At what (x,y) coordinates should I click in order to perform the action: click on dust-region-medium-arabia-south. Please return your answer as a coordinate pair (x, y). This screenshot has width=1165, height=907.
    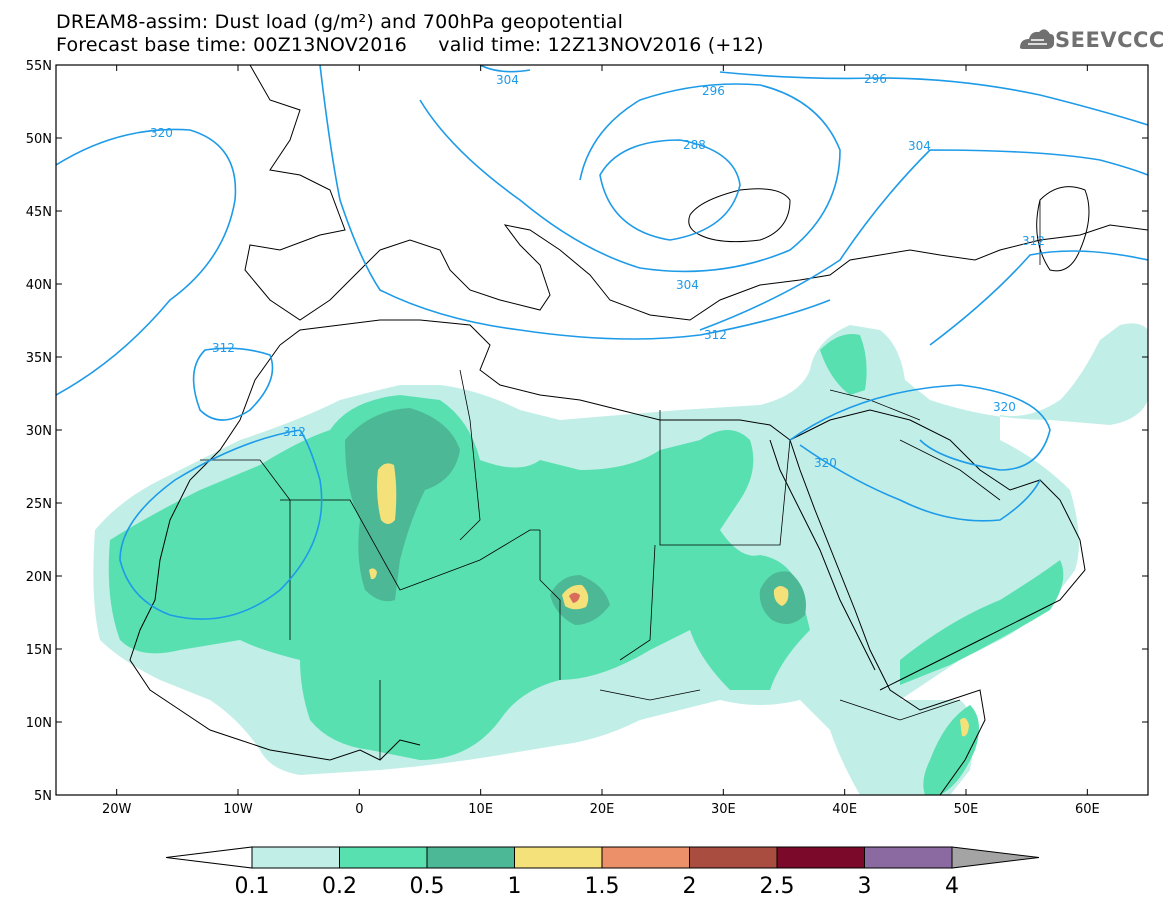
    Looking at the image, I should click on (982, 622).